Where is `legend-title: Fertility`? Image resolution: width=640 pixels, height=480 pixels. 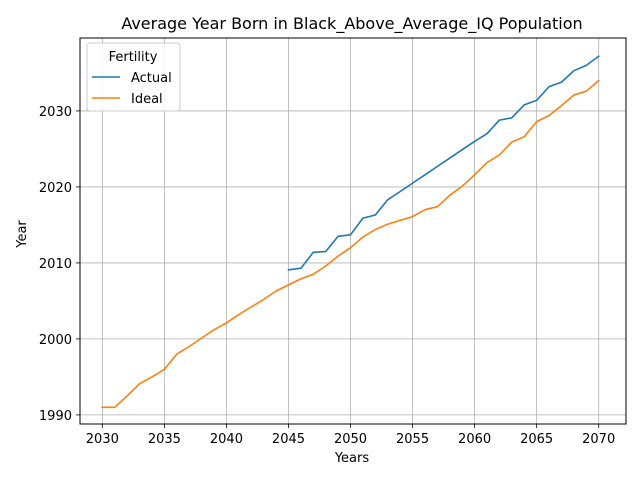
legend-title: Fertility is located at coordinates (133, 57).